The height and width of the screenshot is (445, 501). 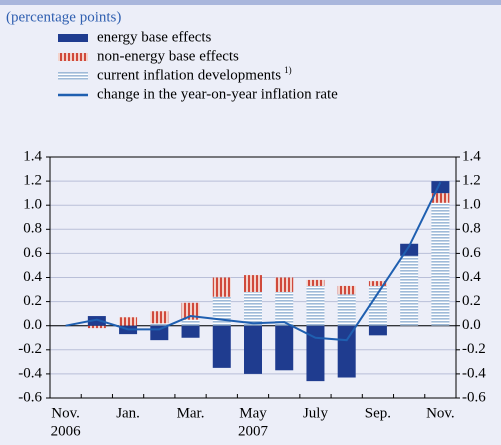 I want to click on y-tick-label: 1.2, so click(x=32, y=181).